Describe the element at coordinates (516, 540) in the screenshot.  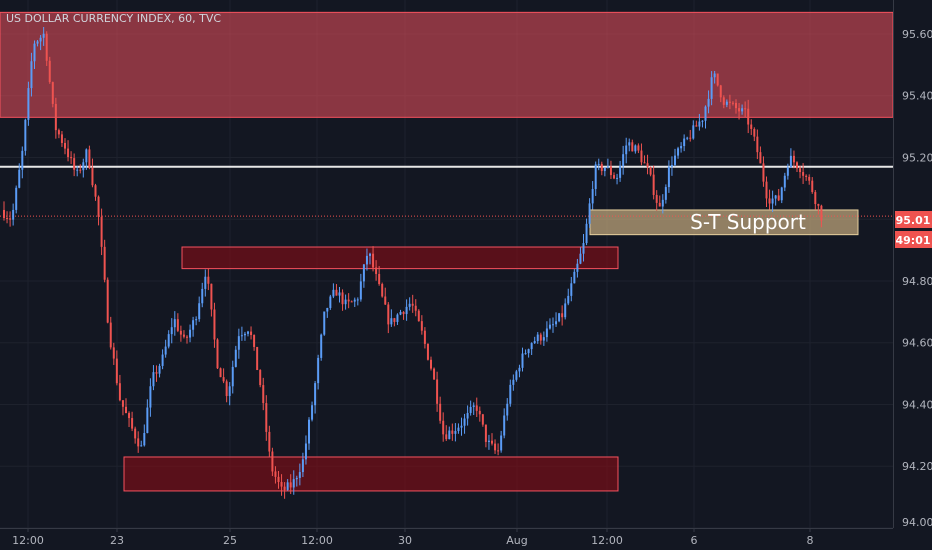
I see `time-tick-label: Aug` at that location.